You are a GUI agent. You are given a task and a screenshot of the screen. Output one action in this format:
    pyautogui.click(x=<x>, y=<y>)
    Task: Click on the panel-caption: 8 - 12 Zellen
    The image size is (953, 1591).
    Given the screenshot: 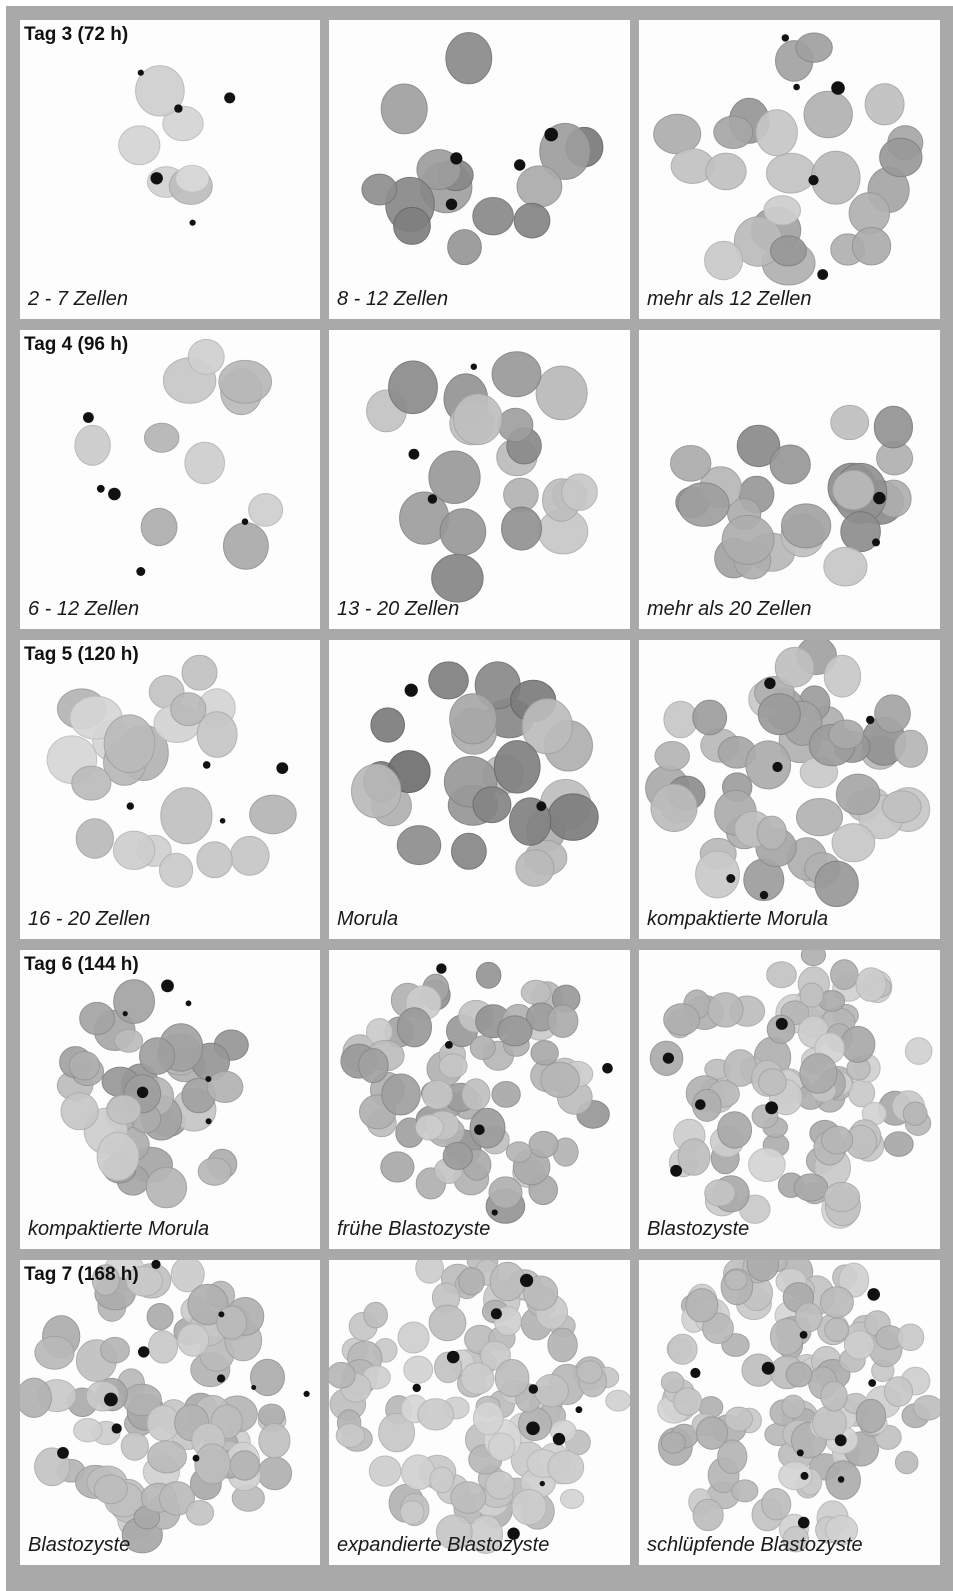 What is the action you would take?
    pyautogui.click(x=393, y=299)
    